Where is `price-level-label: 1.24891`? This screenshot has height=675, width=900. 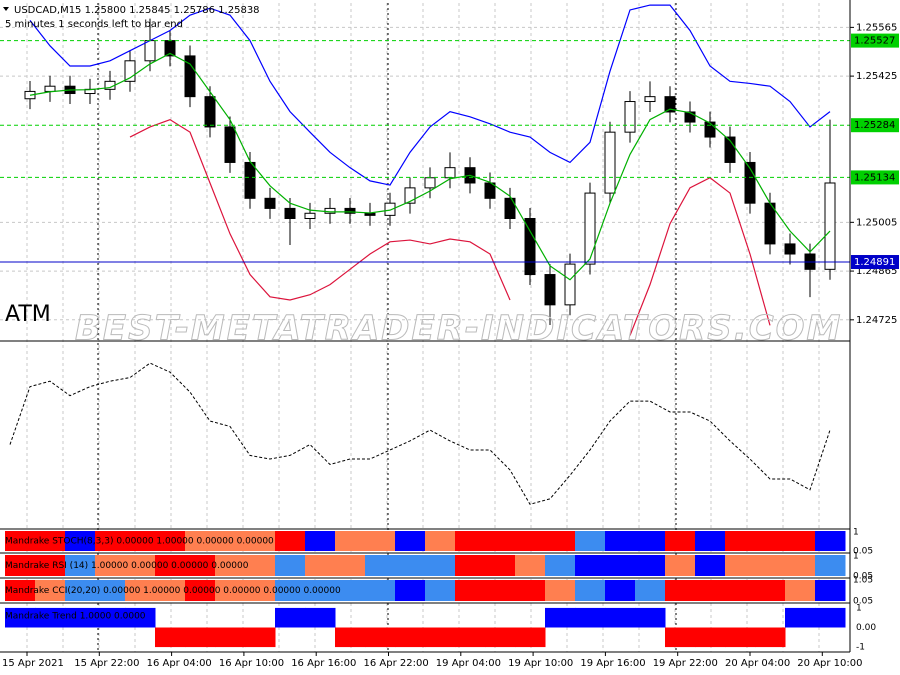
price-level-label: 1.24891 is located at coordinates (874, 262).